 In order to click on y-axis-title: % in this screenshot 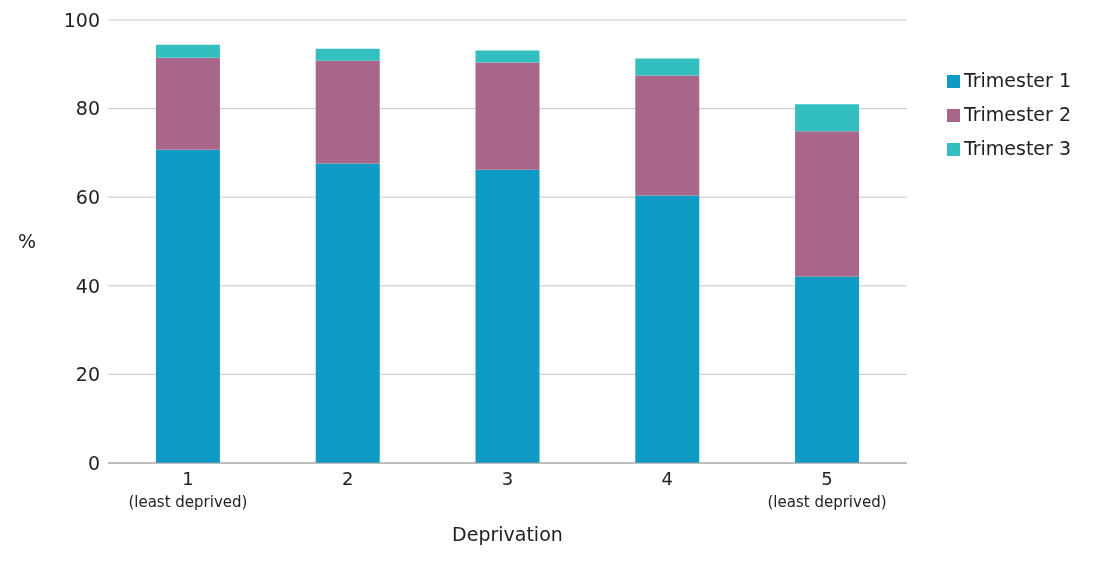, I will do `click(27, 241)`.